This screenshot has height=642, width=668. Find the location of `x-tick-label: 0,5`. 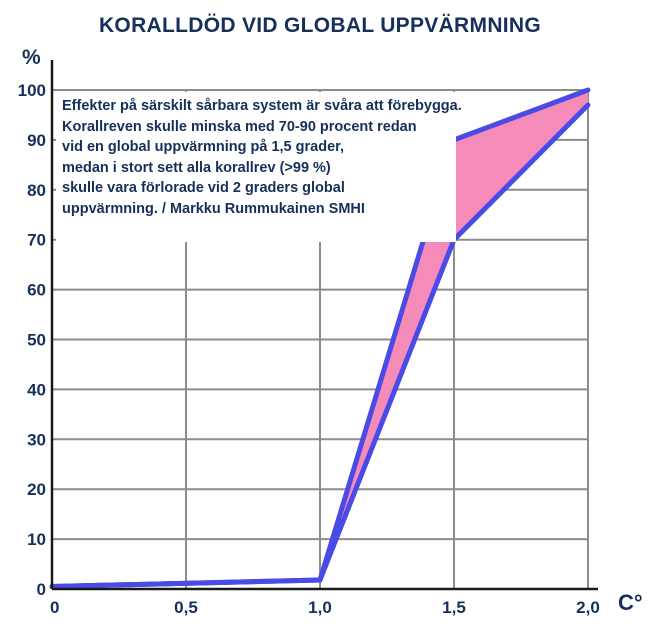

x-tick-label: 0,5 is located at coordinates (186, 607).